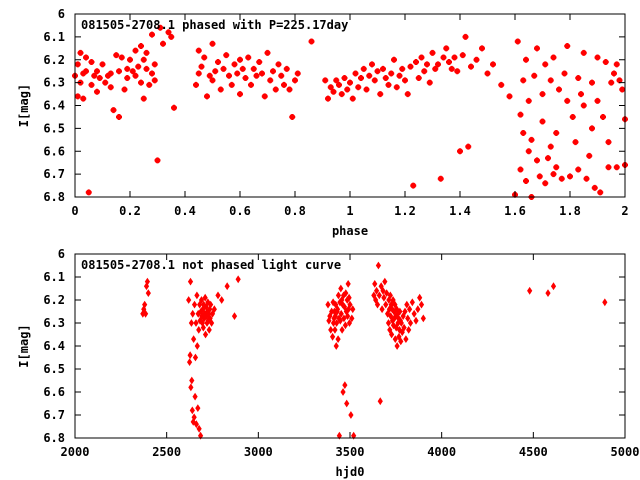  What do you see at coordinates (61, 254) in the screenshot?
I see `unphased-y-tick-label: 6` at bounding box center [61, 254].